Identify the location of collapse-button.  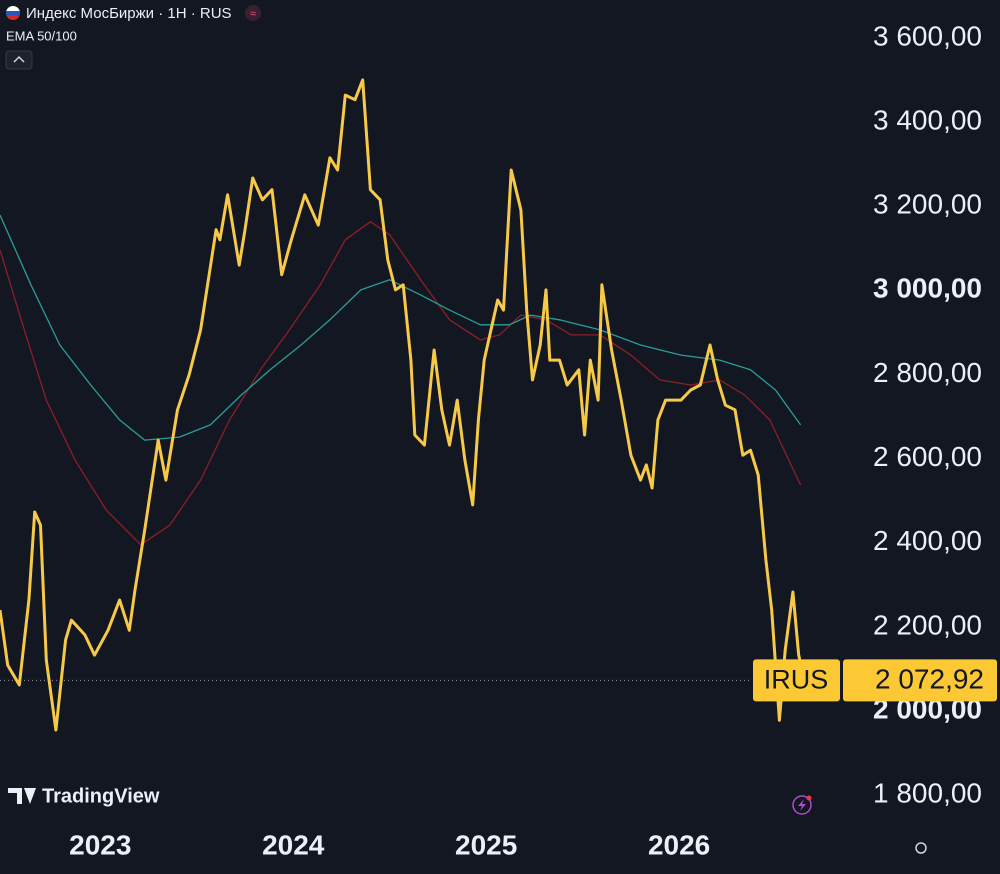
(19, 60).